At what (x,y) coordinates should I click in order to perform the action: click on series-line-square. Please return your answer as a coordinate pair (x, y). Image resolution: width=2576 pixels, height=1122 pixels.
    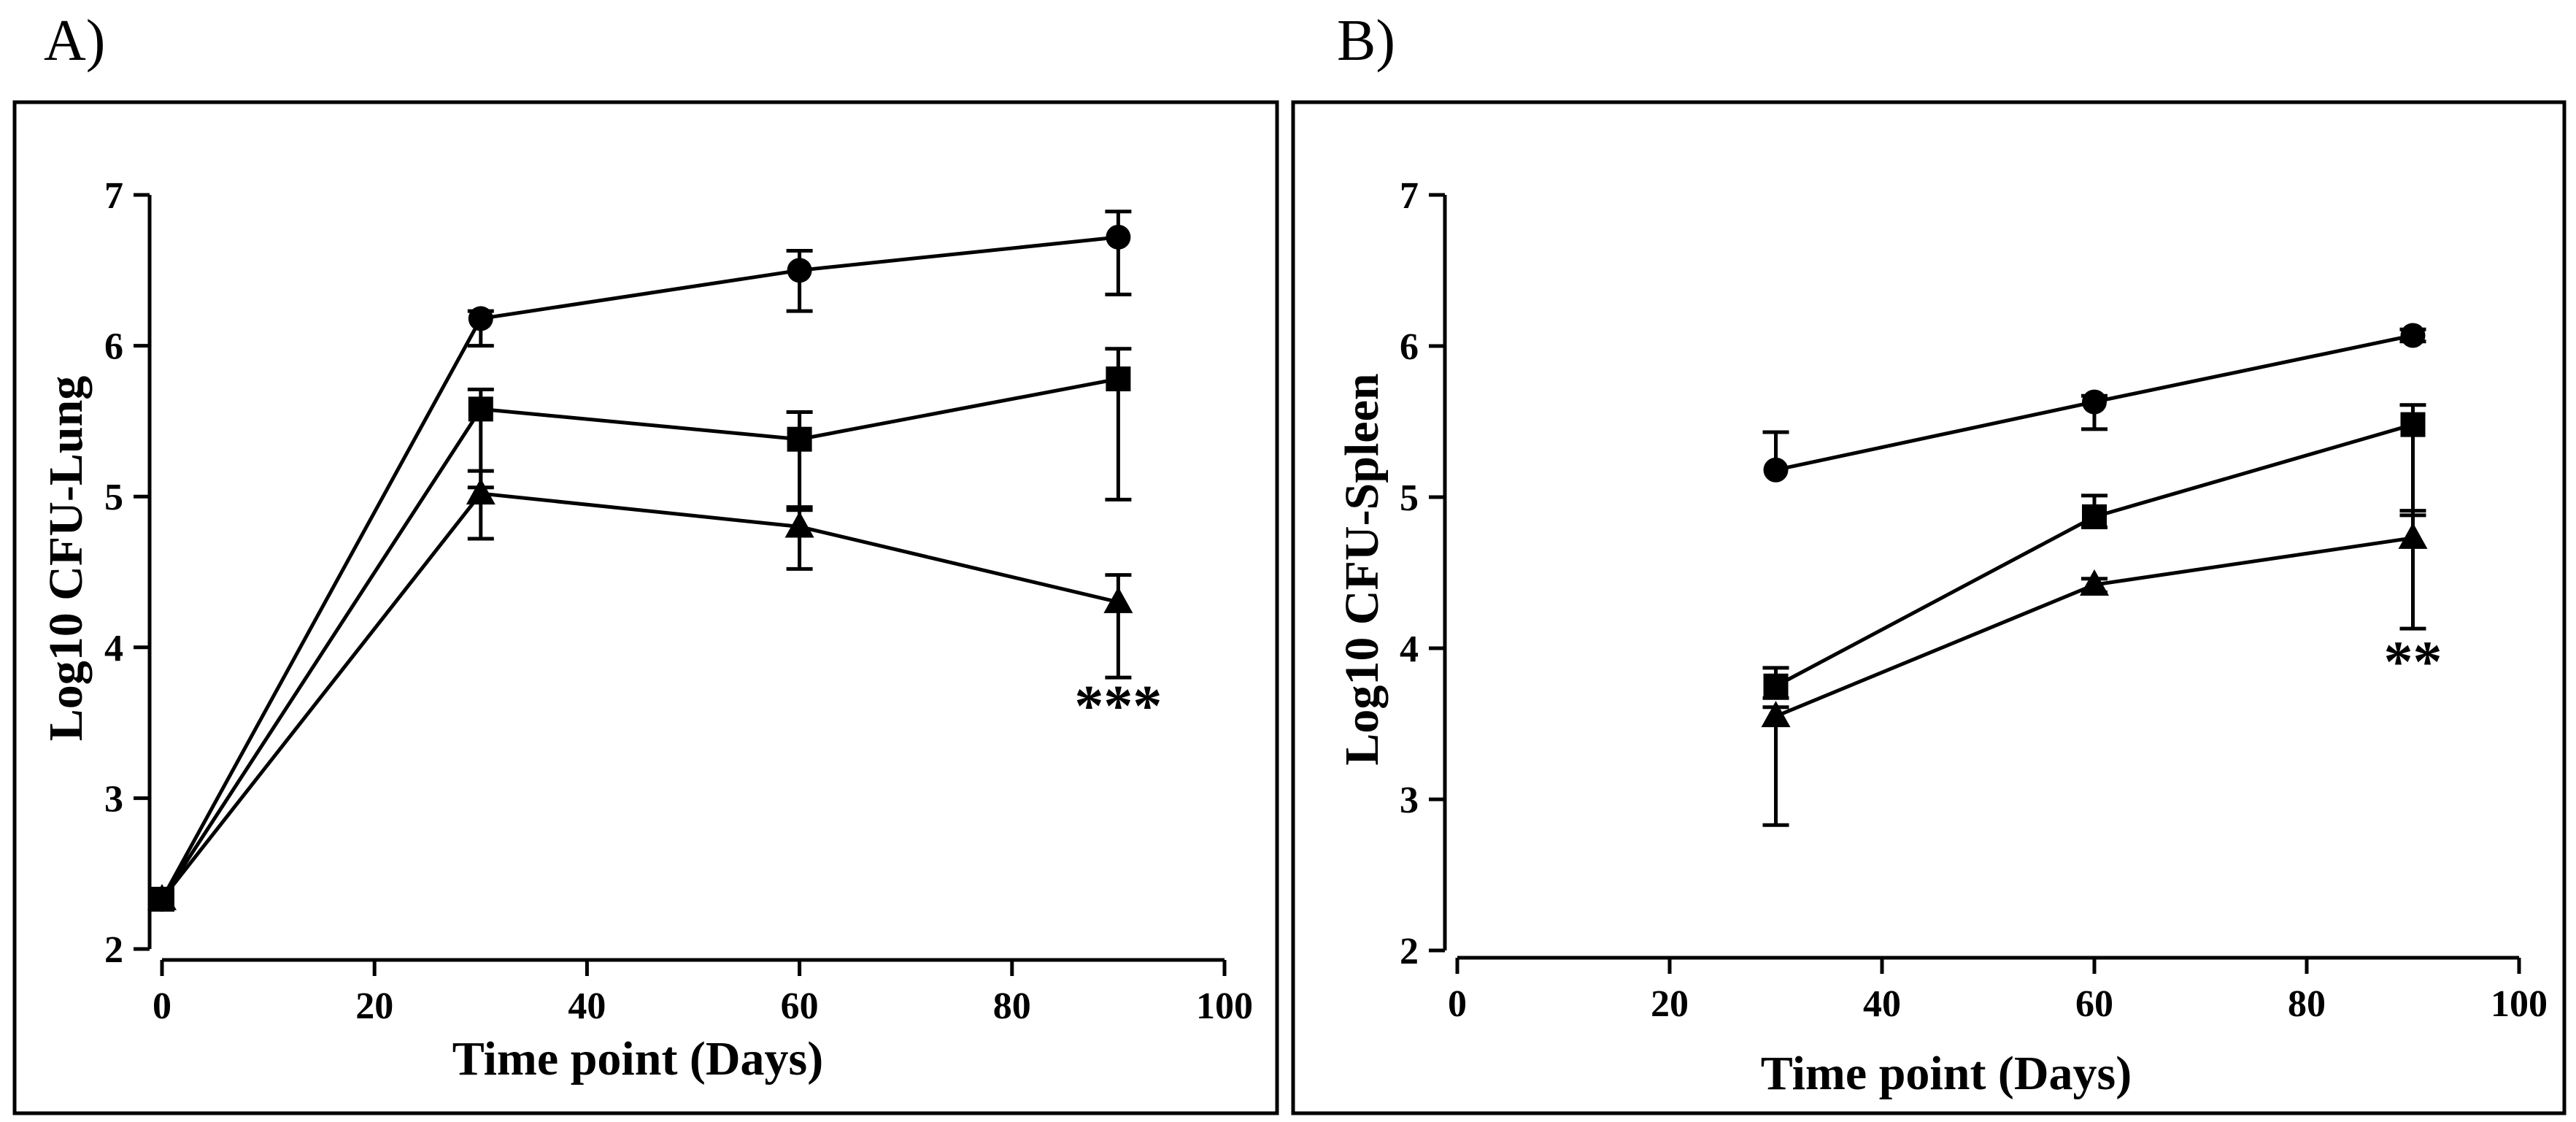
    Looking at the image, I should click on (2094, 555).